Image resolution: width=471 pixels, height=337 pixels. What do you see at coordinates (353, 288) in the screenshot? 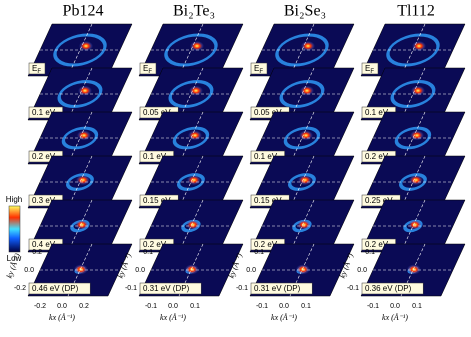
I see `y-tick-label: -0.1` at bounding box center [353, 288].